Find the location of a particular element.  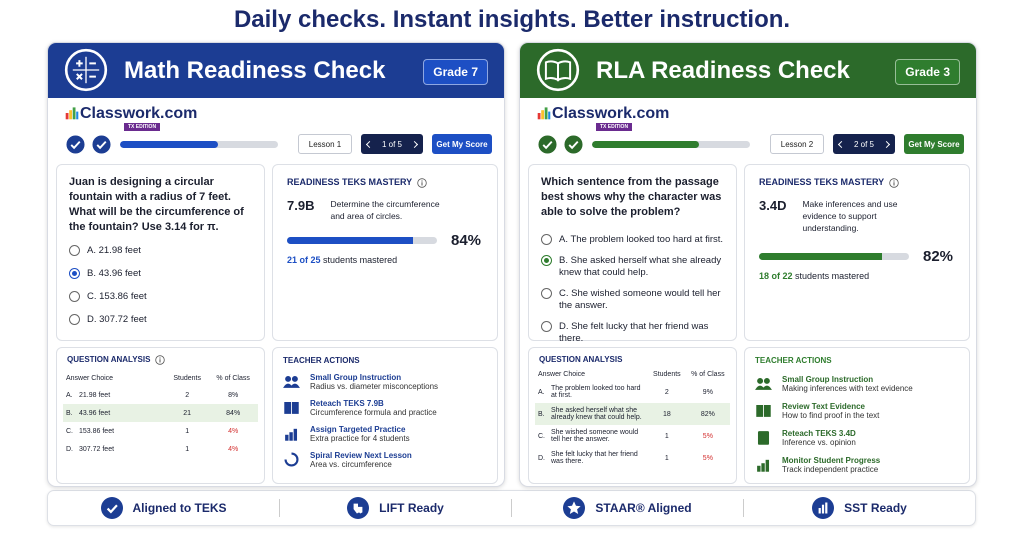

action-subtitle: Area vs. circumference is located at coordinates (351, 464).